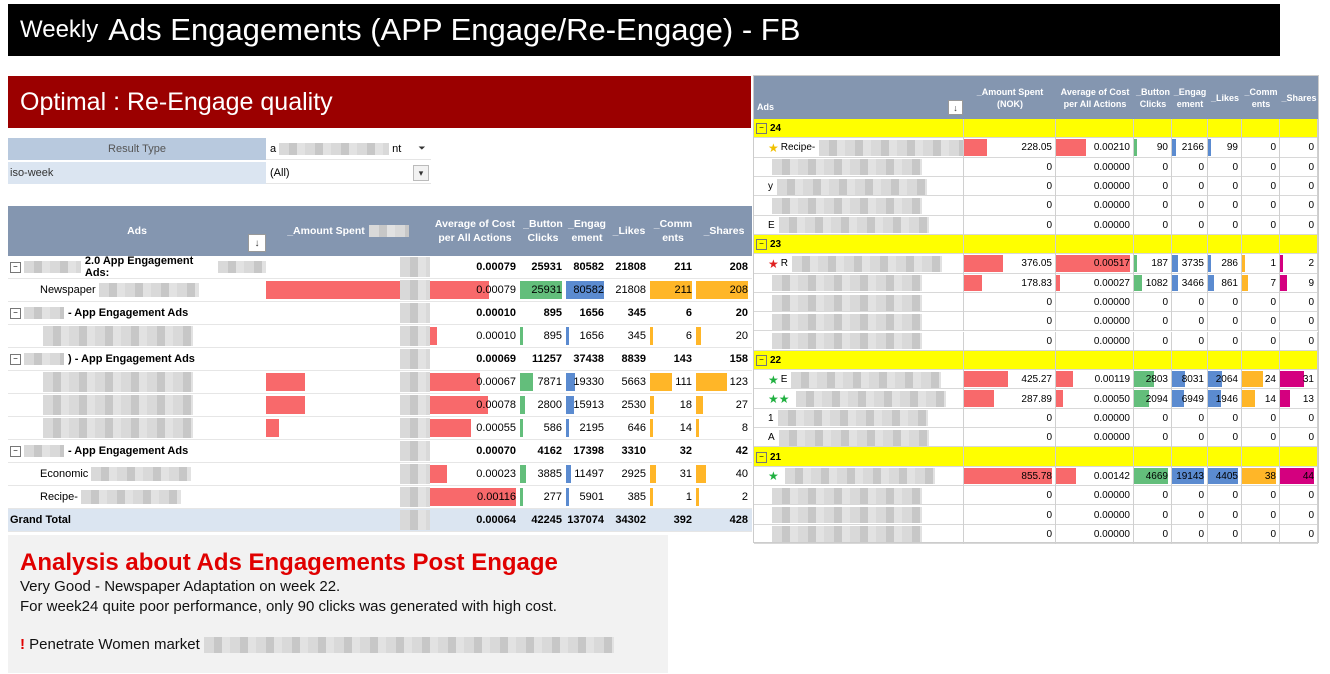 This screenshot has height=674, width=1330. I want to click on cell-cost: 0.00116, so click(475, 497).